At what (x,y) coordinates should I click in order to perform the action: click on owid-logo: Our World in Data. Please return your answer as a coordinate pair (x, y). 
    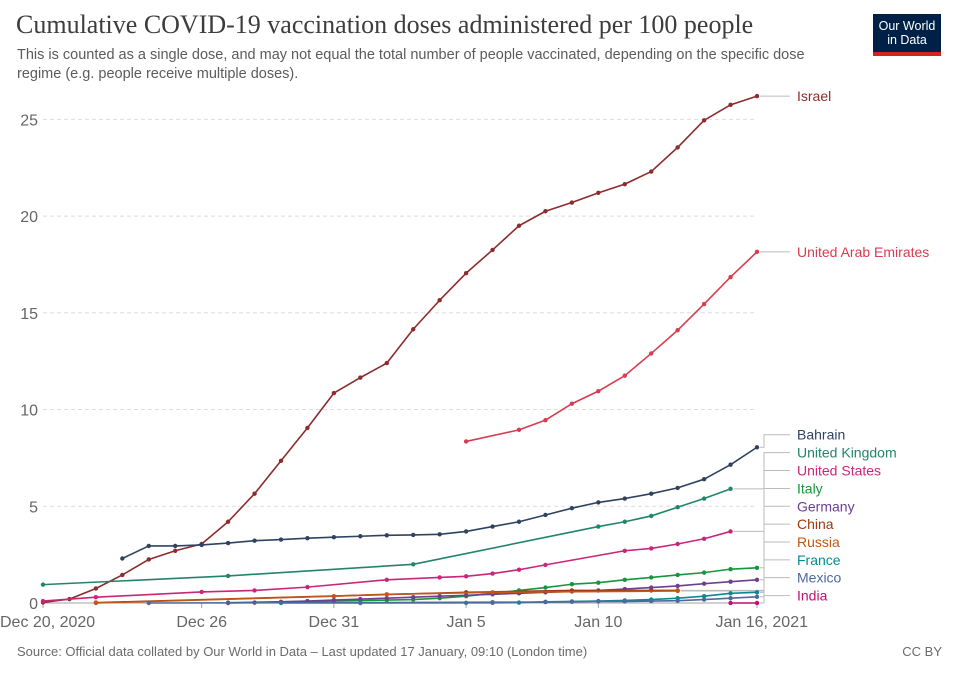
    Looking at the image, I should click on (907, 35).